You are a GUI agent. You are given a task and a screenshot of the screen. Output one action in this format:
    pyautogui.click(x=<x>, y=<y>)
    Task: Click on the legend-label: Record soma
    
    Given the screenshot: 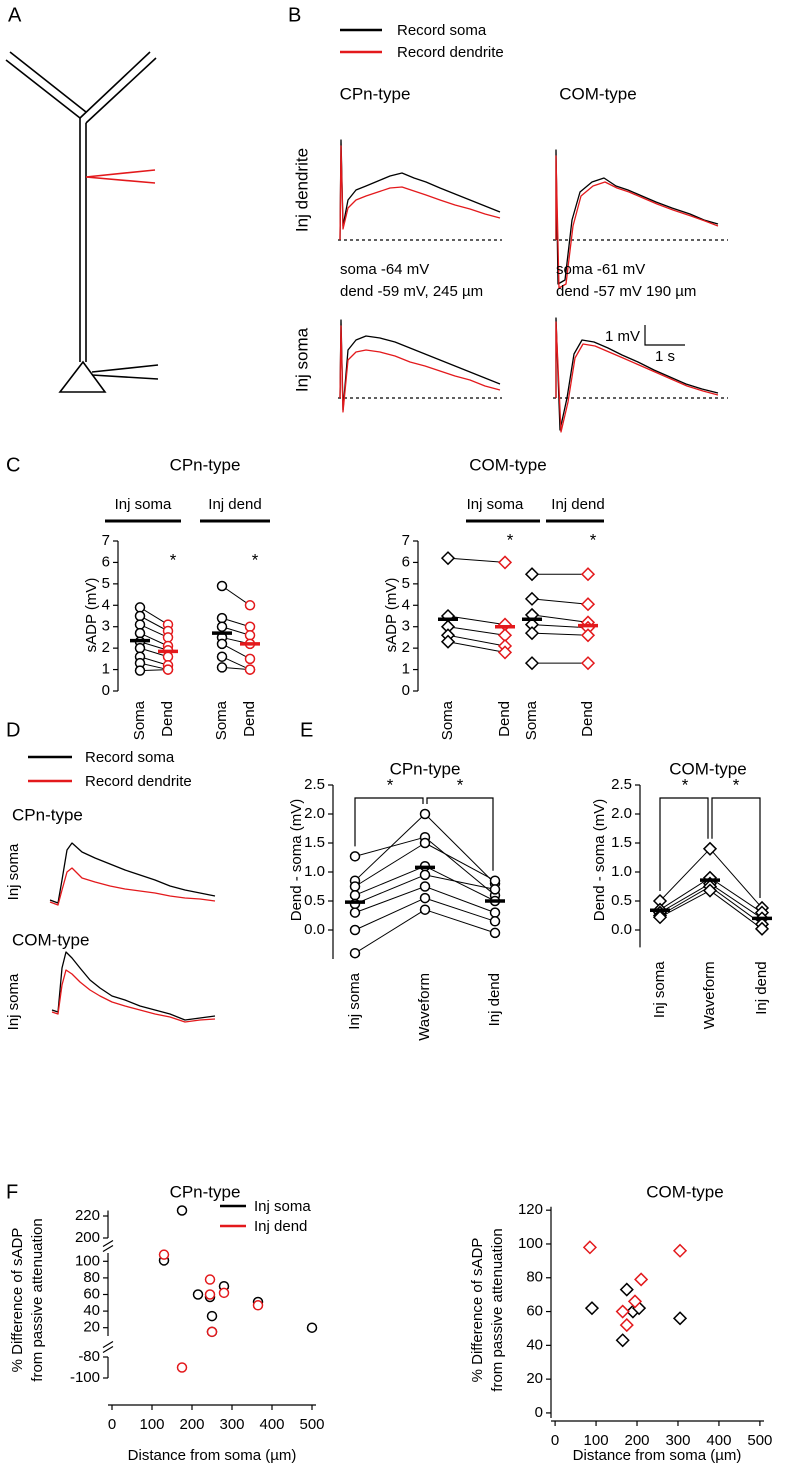 What is the action you would take?
    pyautogui.click(x=130, y=757)
    